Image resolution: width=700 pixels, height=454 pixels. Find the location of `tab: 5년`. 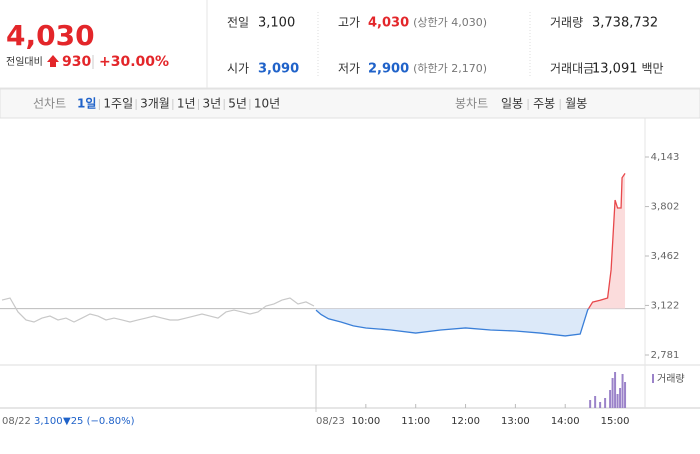

tab: 5년 is located at coordinates (237, 104).